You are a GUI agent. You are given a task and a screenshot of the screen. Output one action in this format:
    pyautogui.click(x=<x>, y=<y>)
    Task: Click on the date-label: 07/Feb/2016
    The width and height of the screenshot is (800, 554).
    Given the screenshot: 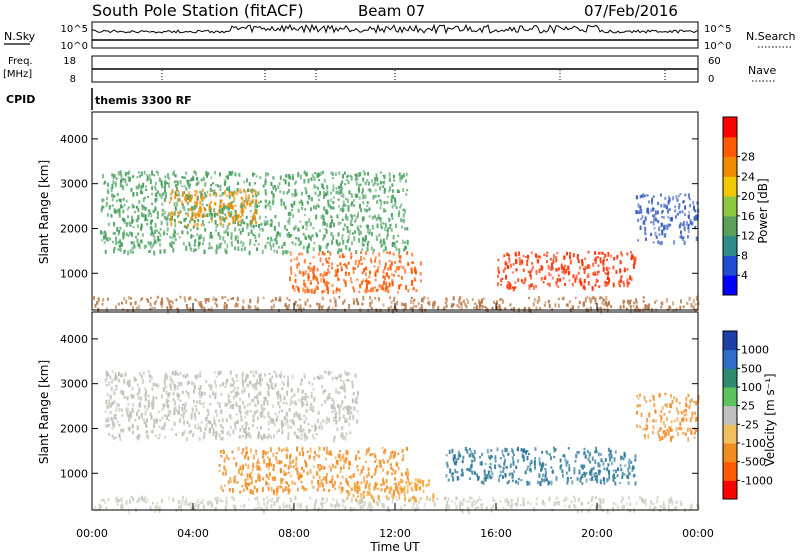 What is the action you would take?
    pyautogui.click(x=631, y=11)
    